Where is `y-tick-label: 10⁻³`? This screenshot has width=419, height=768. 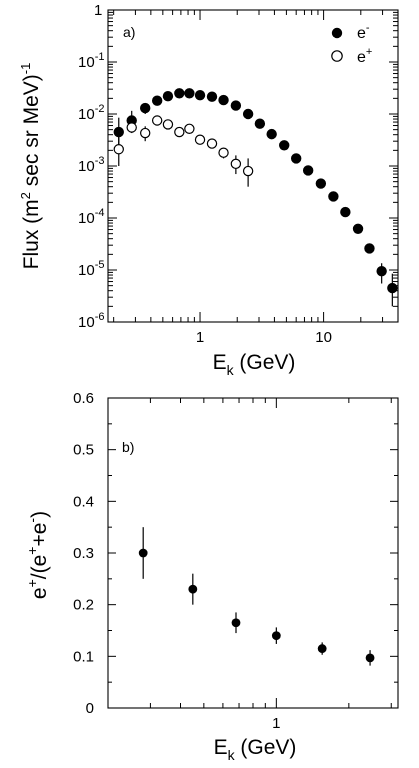 y-tick-label: 10⁻³ is located at coordinates (91, 165).